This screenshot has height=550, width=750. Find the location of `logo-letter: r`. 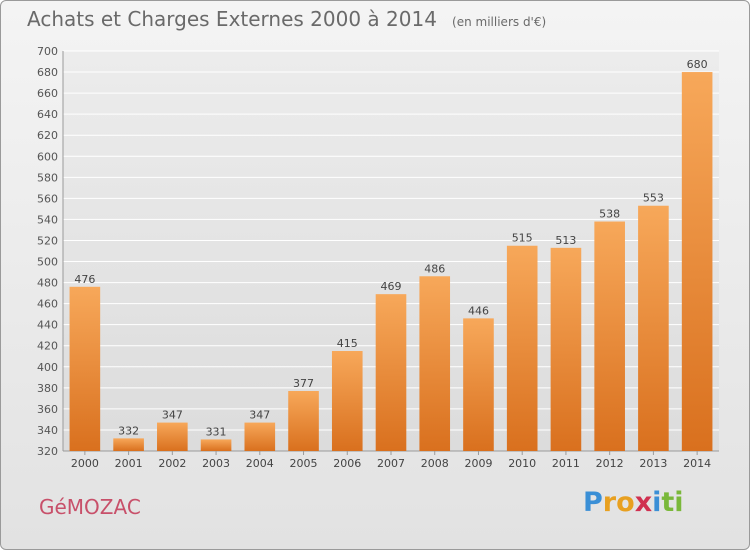

logo-letter: r is located at coordinates (609, 502).